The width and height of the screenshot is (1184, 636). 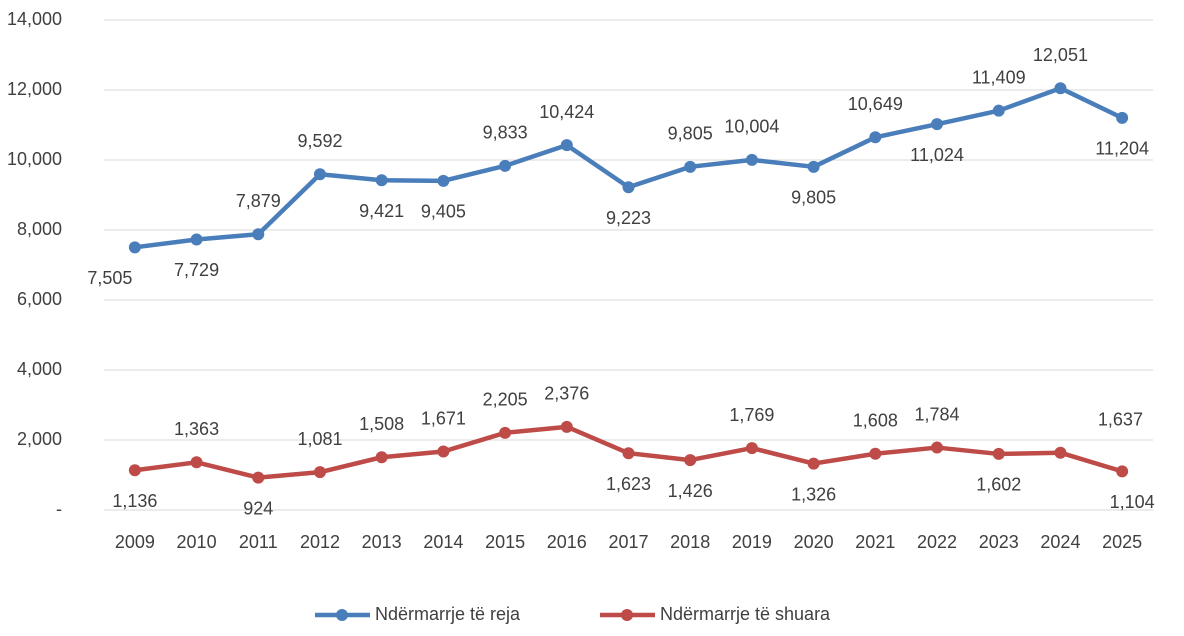 What do you see at coordinates (443, 542) in the screenshot?
I see `x-tick-label: 2014` at bounding box center [443, 542].